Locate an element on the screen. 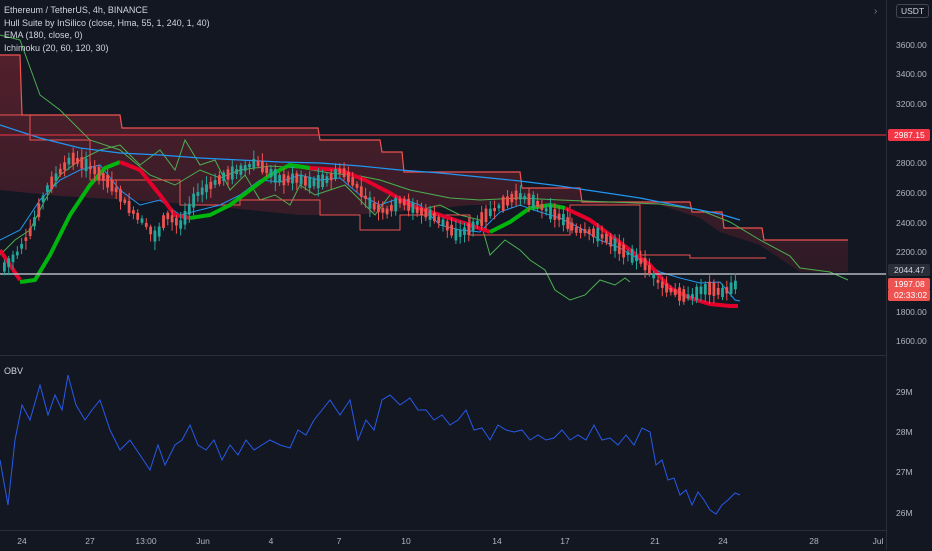 The height and width of the screenshot is (551, 932). legend-symbol: Ethereum / TetherUS, 4h, BINANCE is located at coordinates (76, 10).